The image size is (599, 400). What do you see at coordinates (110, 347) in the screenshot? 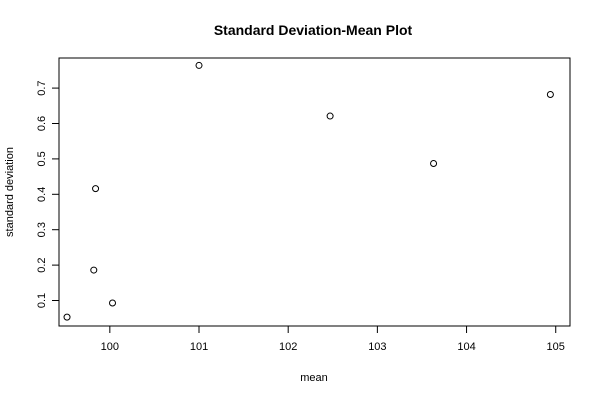
I see `x-tick-label: 100` at bounding box center [110, 347].